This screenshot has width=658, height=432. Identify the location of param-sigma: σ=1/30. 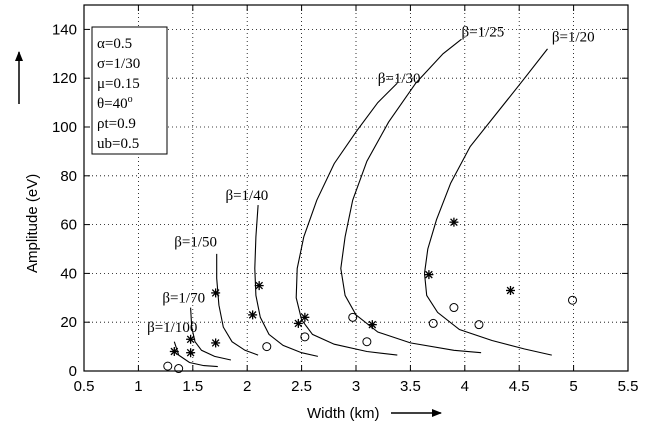
(118, 64).